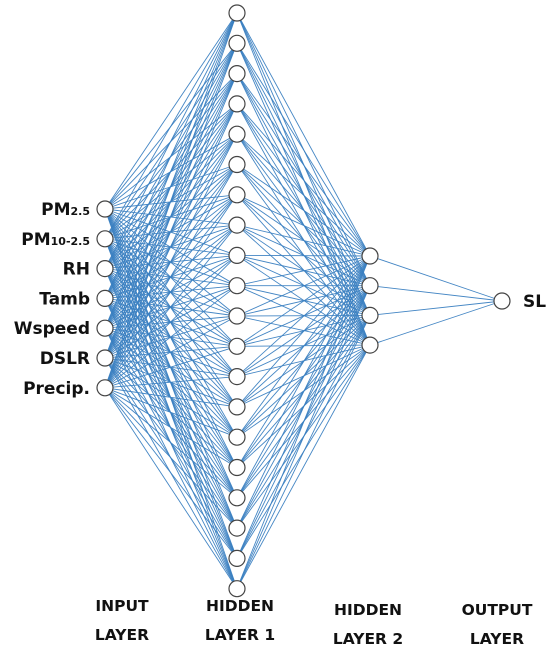 The height and width of the screenshot is (656, 550). What do you see at coordinates (55, 240) in the screenshot?
I see `input-label-2: PM10-2.5` at bounding box center [55, 240].